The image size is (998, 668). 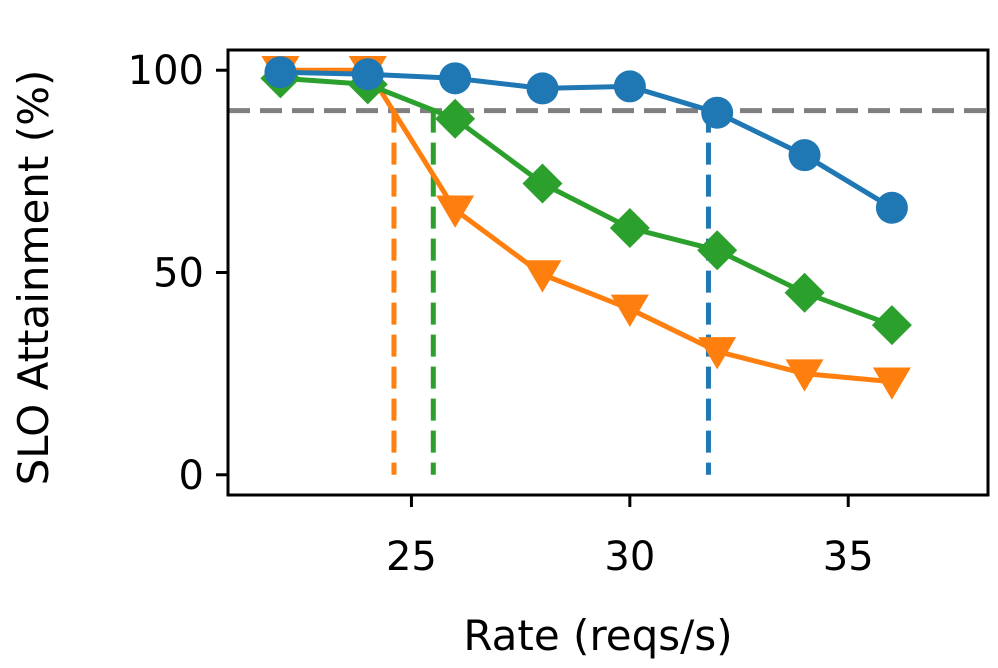 What do you see at coordinates (848, 557) in the screenshot?
I see `x-tick-label: 35` at bounding box center [848, 557].